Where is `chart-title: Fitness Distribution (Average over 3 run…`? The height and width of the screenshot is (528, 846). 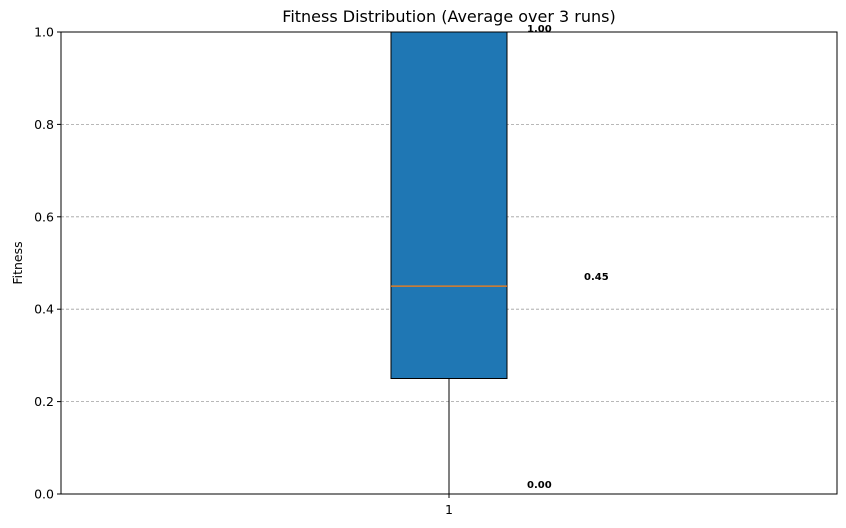 chart-title: Fitness Distribution (Average over 3 run… is located at coordinates (448, 16).